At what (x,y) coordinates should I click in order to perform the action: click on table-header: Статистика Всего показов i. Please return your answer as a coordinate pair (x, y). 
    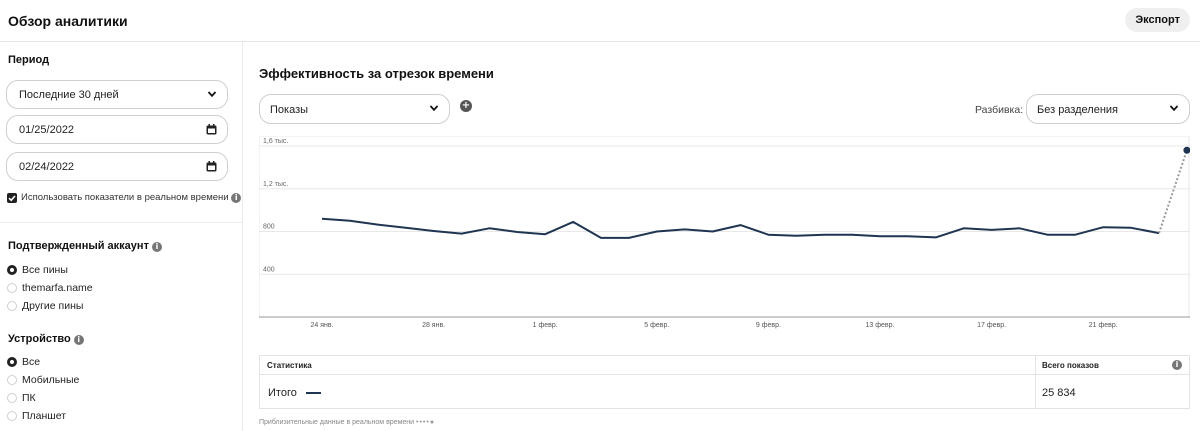
    Looking at the image, I should click on (724, 365).